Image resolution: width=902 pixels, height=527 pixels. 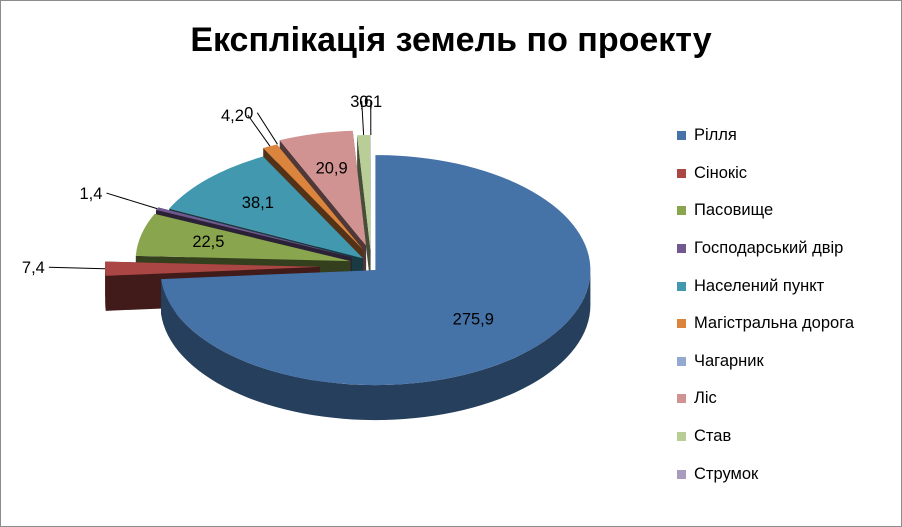 I want to click on legend-item-став: Став, so click(x=765, y=437).